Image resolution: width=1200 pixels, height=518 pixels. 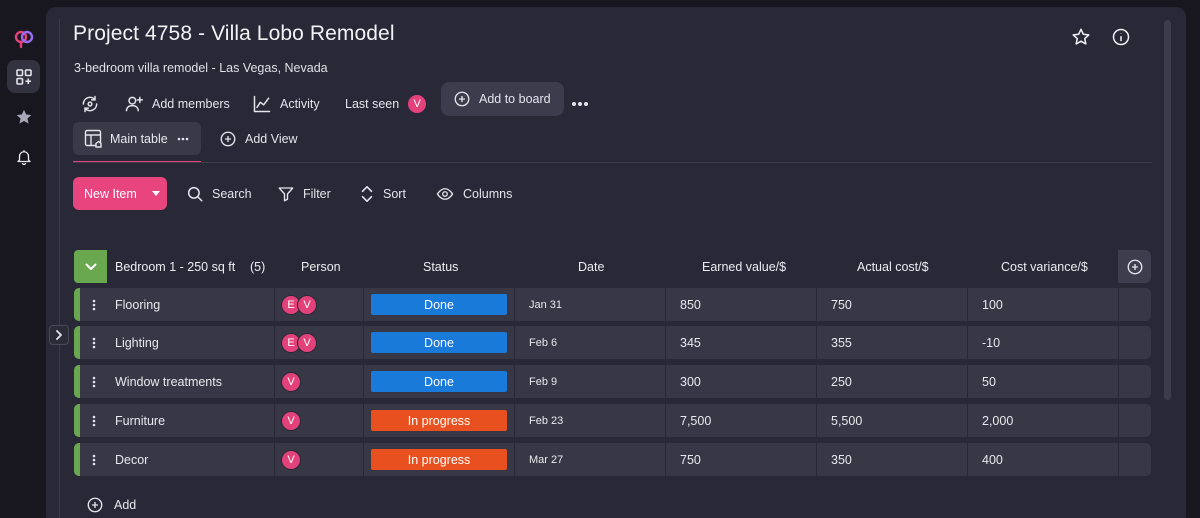 I want to click on status-badge: In progress, so click(x=439, y=420).